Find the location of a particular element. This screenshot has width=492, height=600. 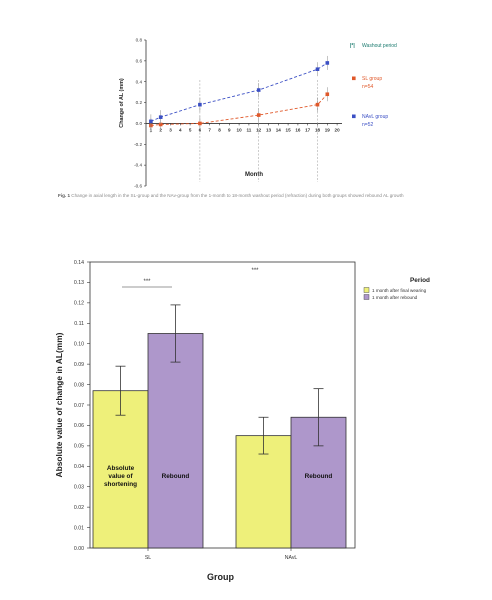

x-tick-label: 5 is located at coordinates (190, 129).